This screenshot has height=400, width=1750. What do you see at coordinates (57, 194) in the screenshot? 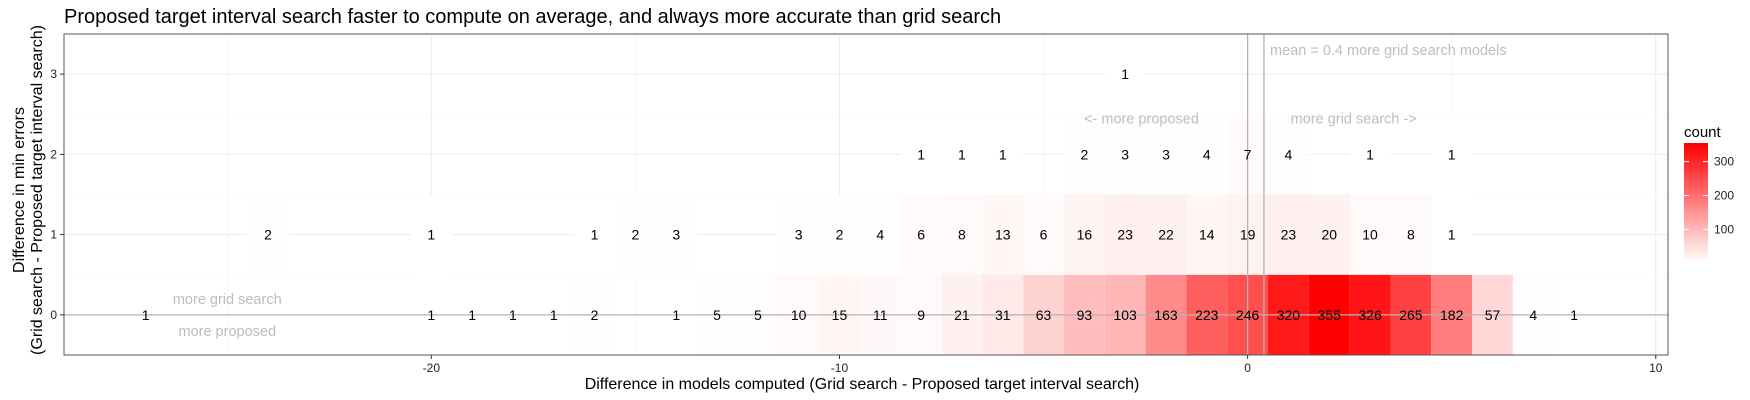
I see `y-axis: 0 1 2 3` at bounding box center [57, 194].